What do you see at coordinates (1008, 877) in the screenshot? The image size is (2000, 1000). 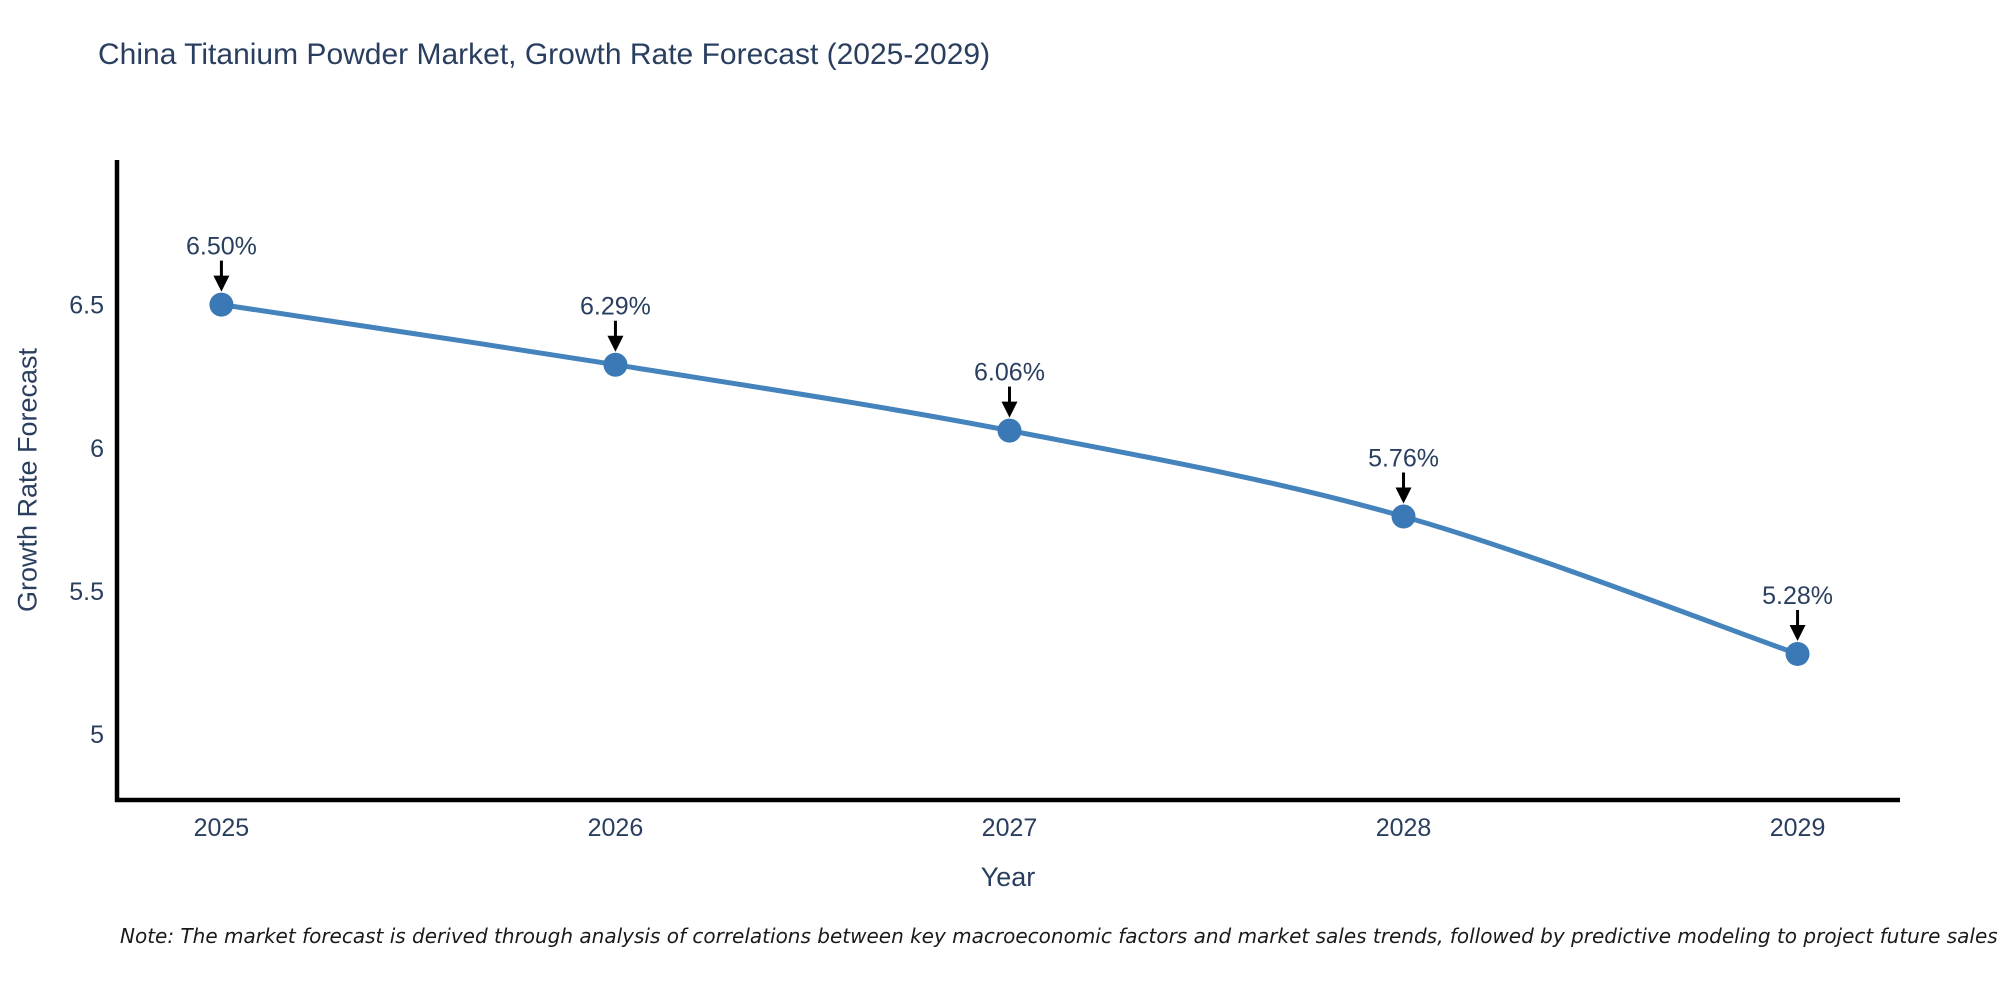 I see `x-axis-title: Year` at bounding box center [1008, 877].